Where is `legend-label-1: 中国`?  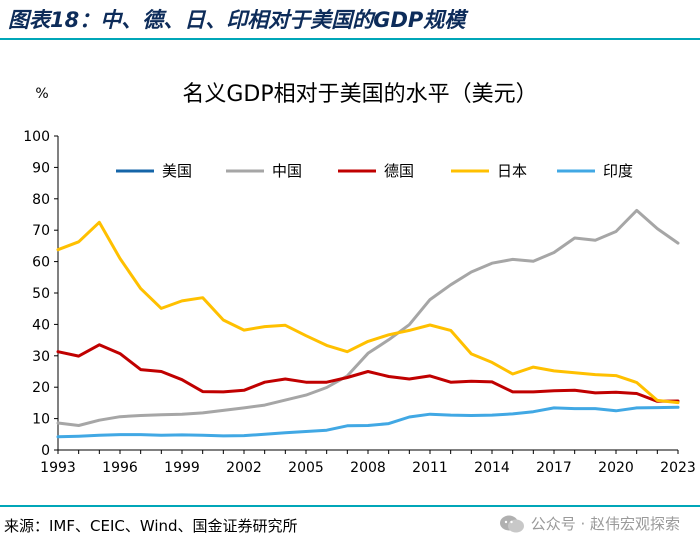
legend-label-1: 中国 is located at coordinates (287, 171).